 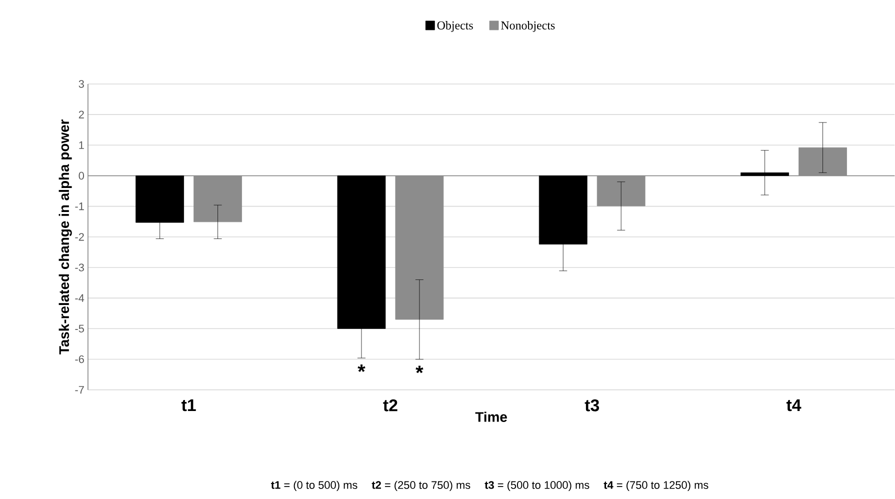 I want to click on y-tick-label: 1, so click(x=81, y=145).